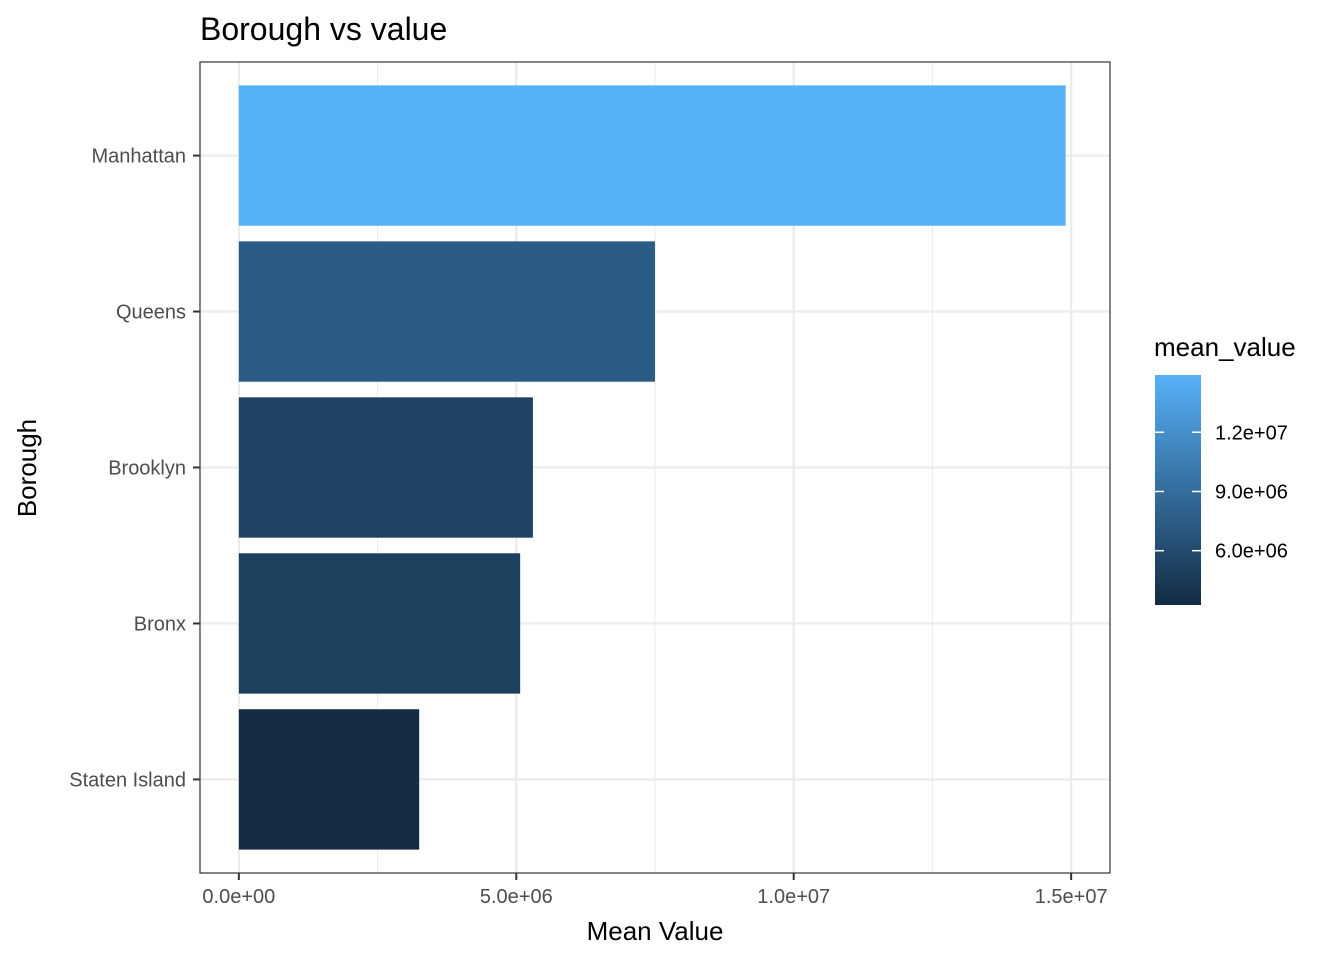  I want to click on legend-title: mean_value, so click(1225, 347).